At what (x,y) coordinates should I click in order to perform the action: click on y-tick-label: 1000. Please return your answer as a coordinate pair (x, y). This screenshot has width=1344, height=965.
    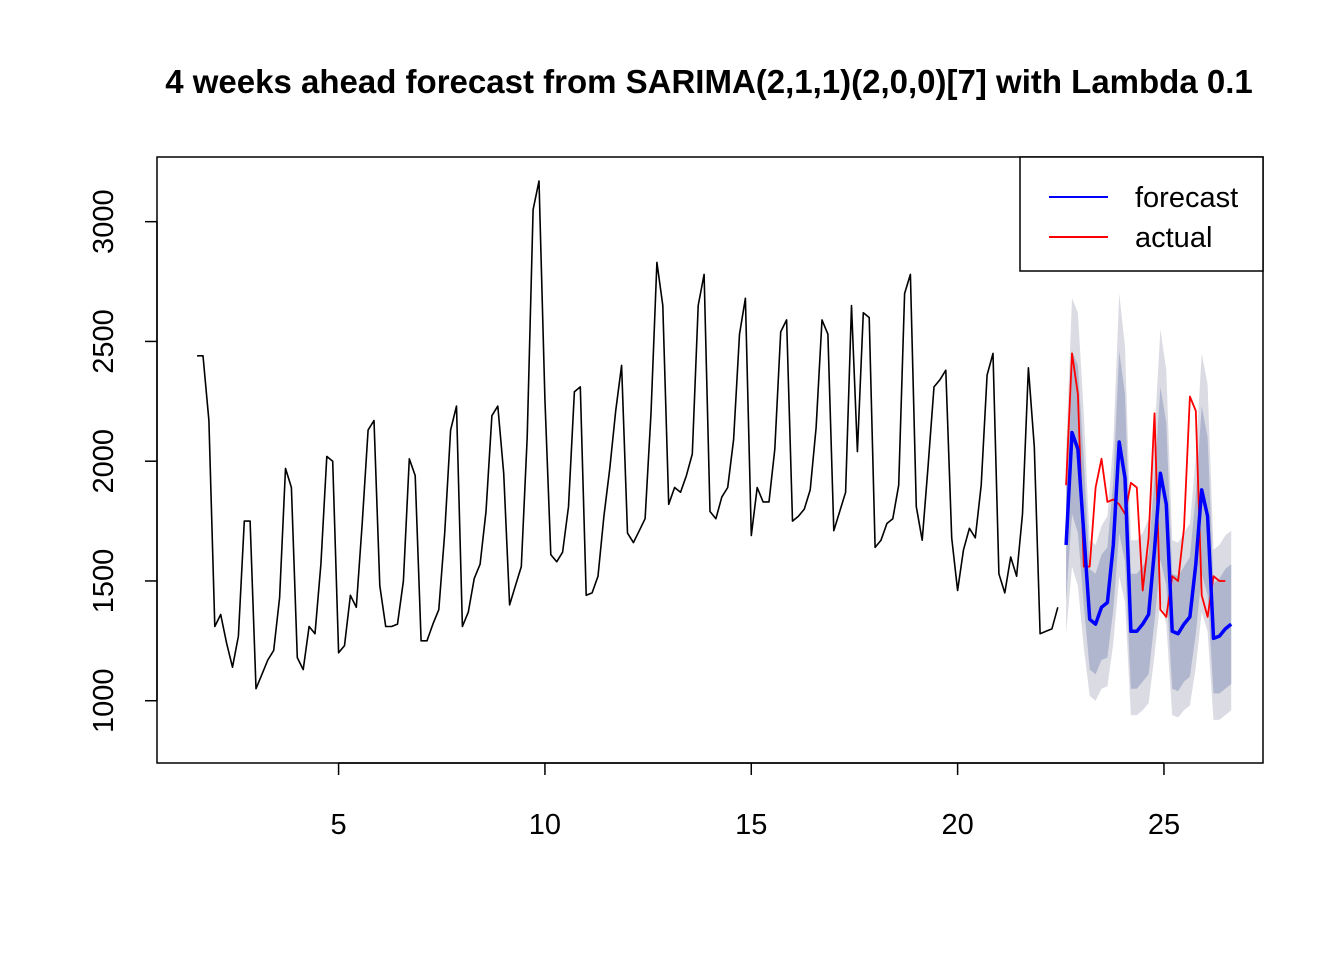
    Looking at the image, I should click on (104, 700).